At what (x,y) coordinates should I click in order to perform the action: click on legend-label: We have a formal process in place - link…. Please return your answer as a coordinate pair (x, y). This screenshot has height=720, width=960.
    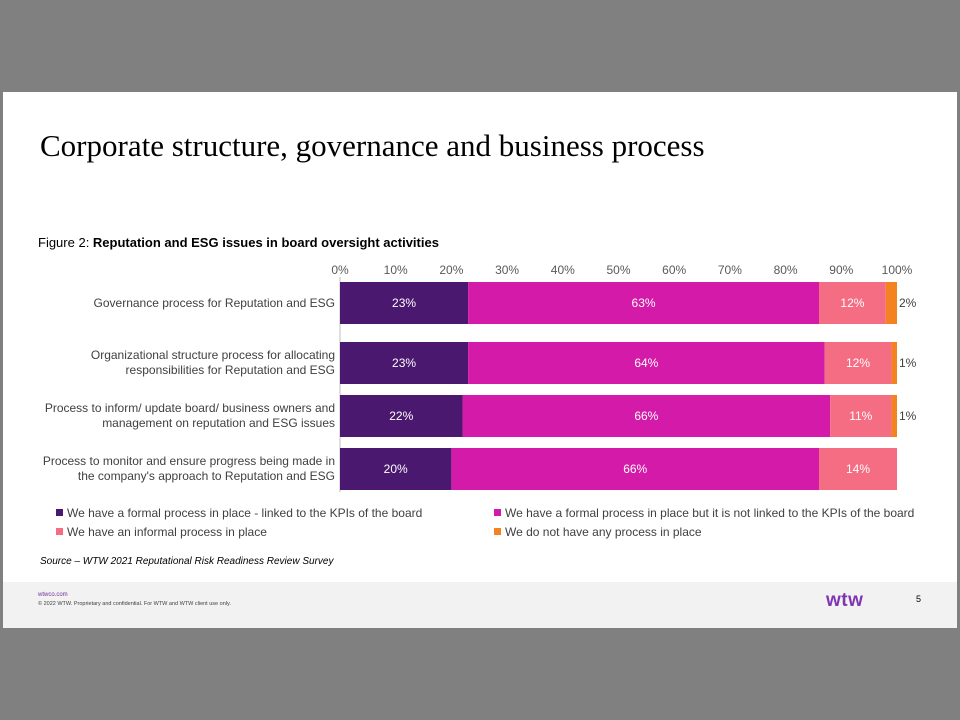
    Looking at the image, I should click on (245, 513).